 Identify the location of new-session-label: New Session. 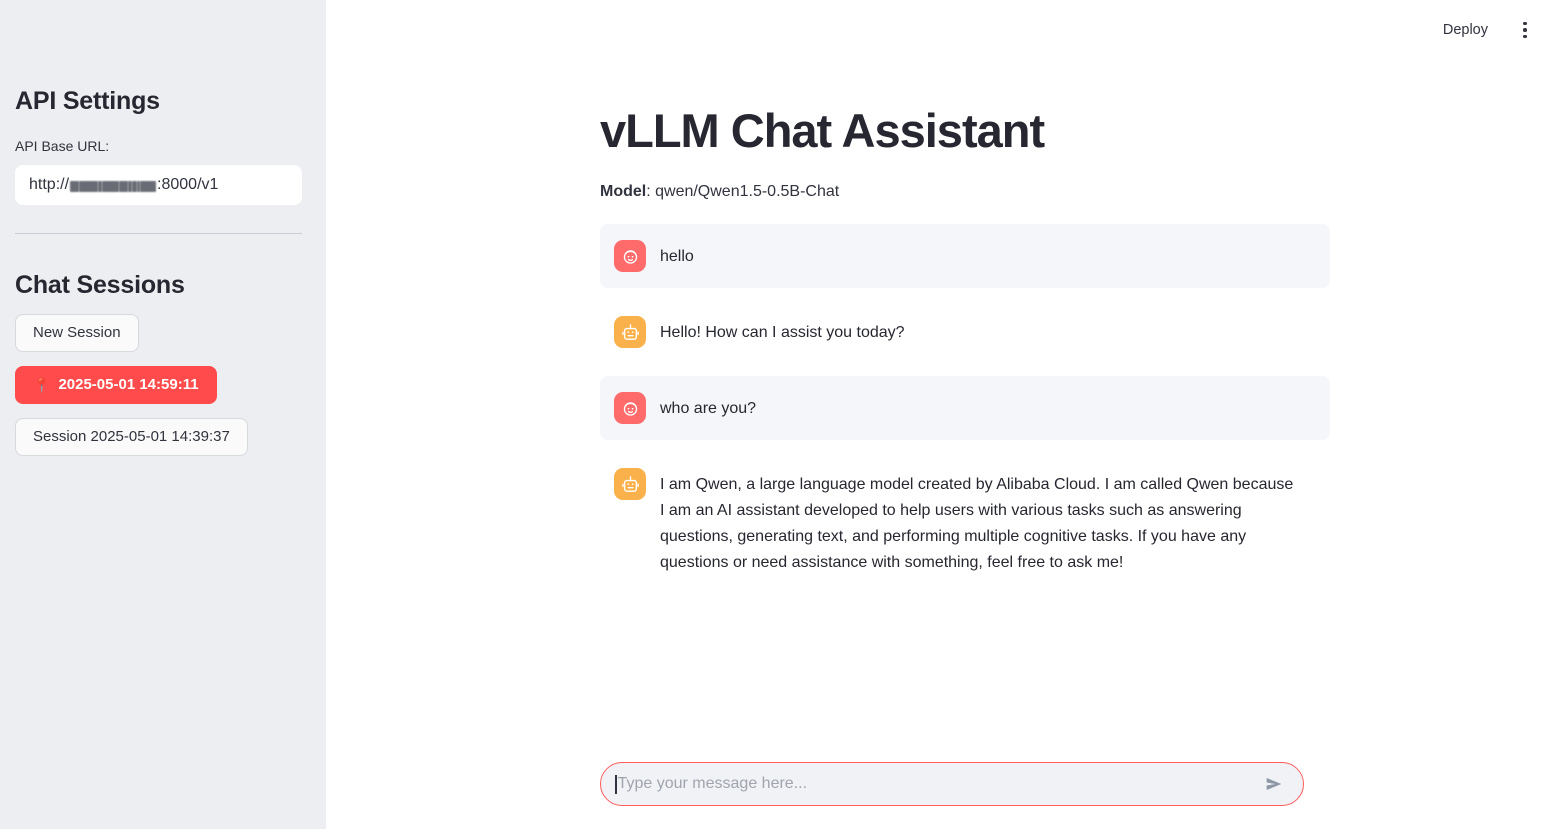
(77, 333).